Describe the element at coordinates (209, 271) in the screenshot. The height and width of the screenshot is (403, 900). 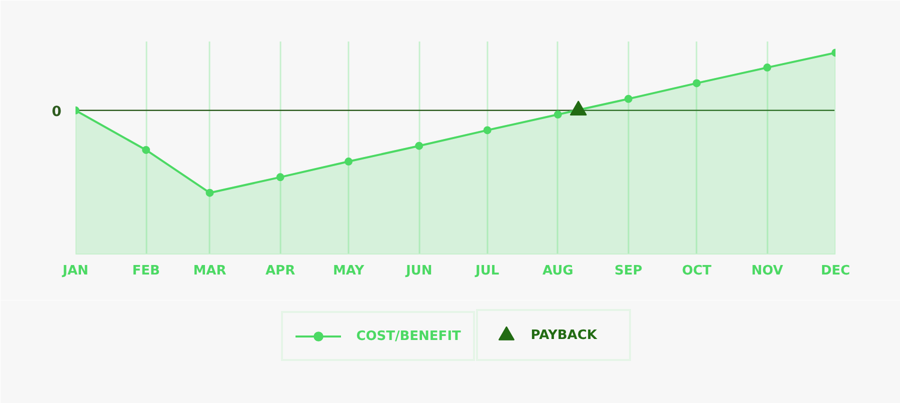
I see `x-tick-label: MAR` at that location.